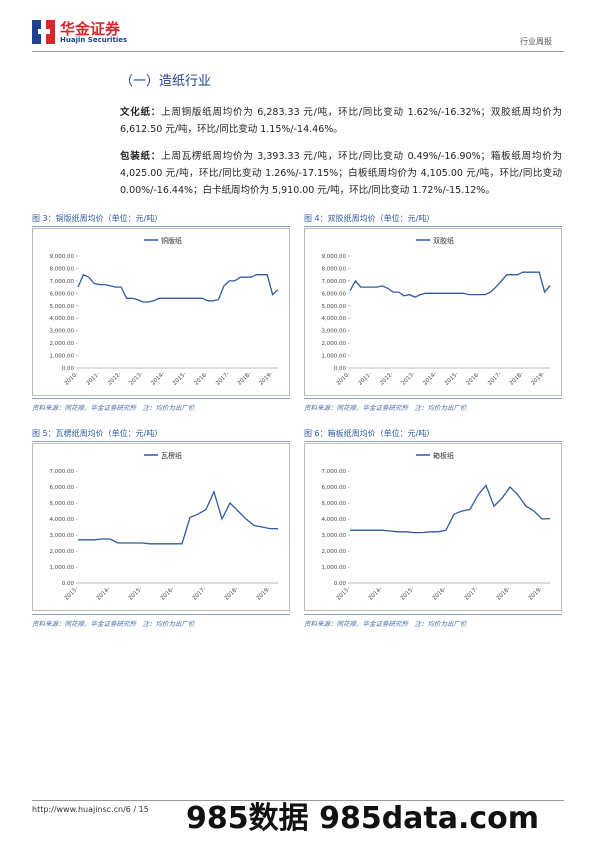  I want to click on caption: 图 3：铜版纸周均价（单位：元/吨）, so click(161, 220).